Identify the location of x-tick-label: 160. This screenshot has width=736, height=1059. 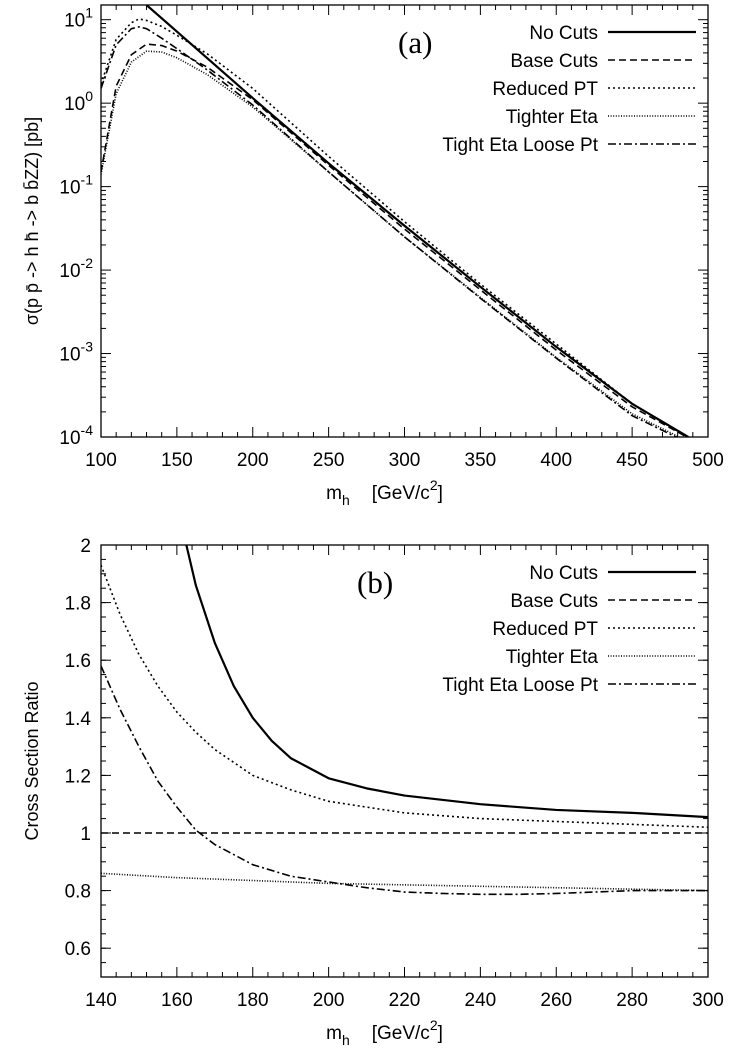
(177, 1000).